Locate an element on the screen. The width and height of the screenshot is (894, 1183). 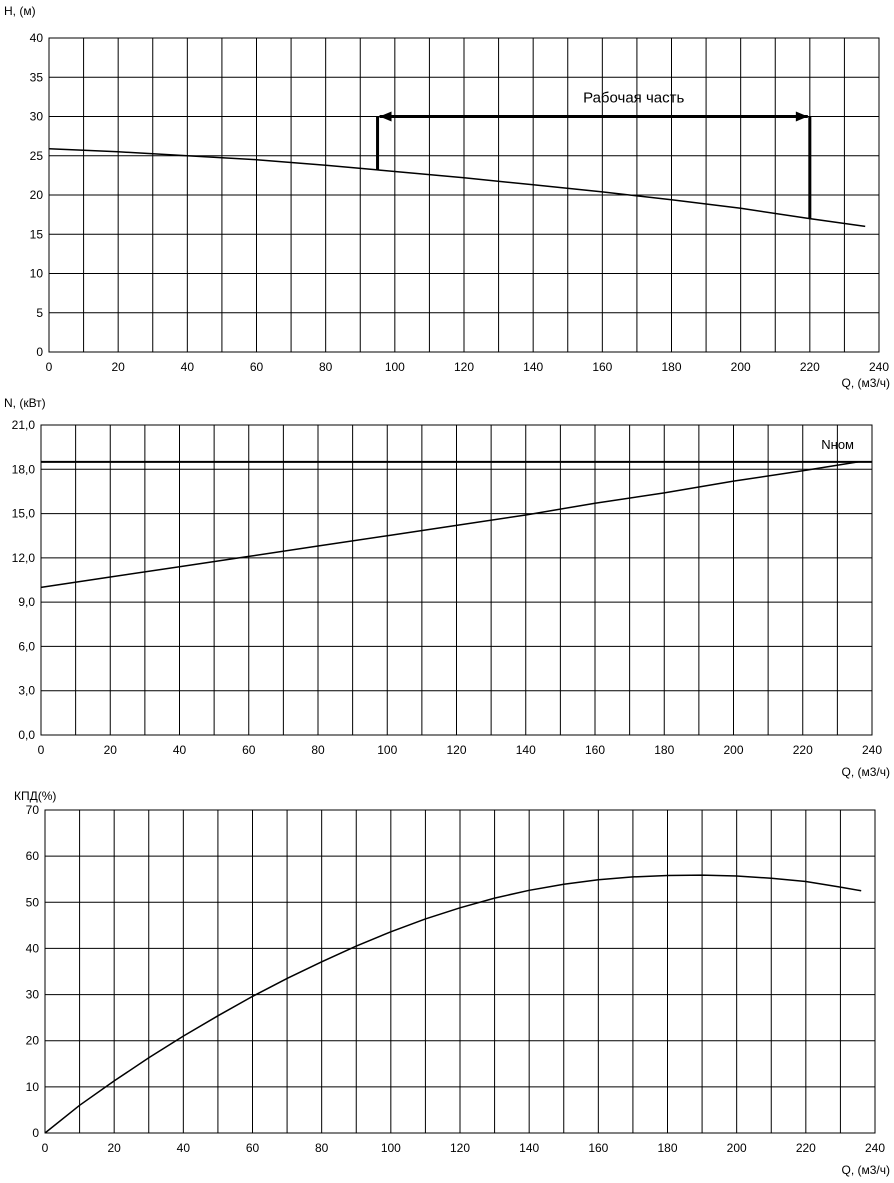
chart-2-x-tick-label: 0 is located at coordinates (45, 1148).